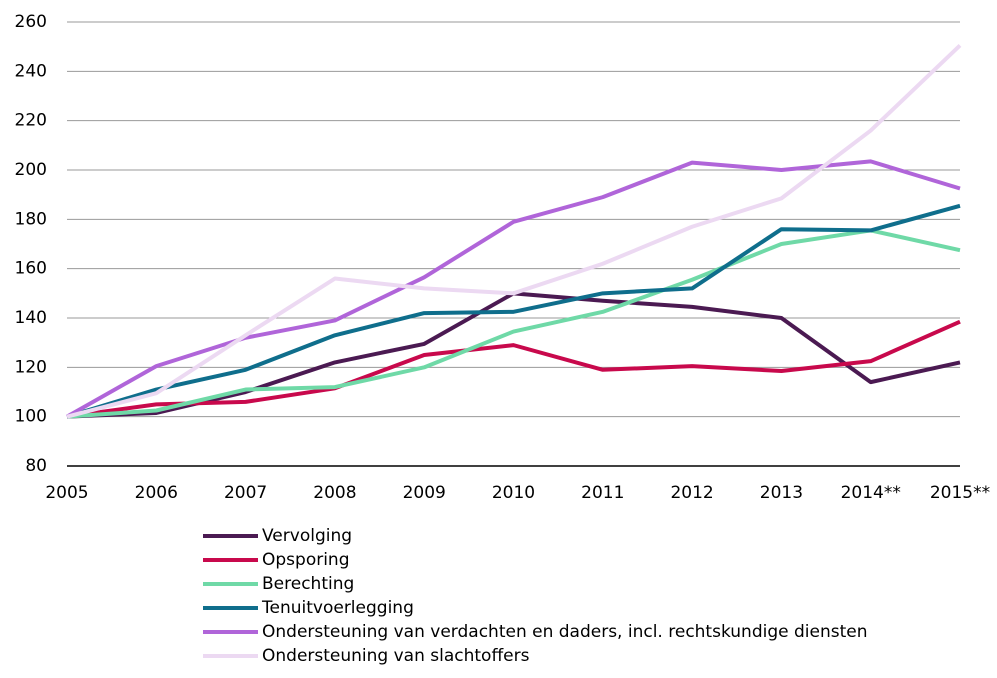 The height and width of the screenshot is (678, 997). Describe the element at coordinates (513, 369) in the screenshot. I see `series-line` at that location.